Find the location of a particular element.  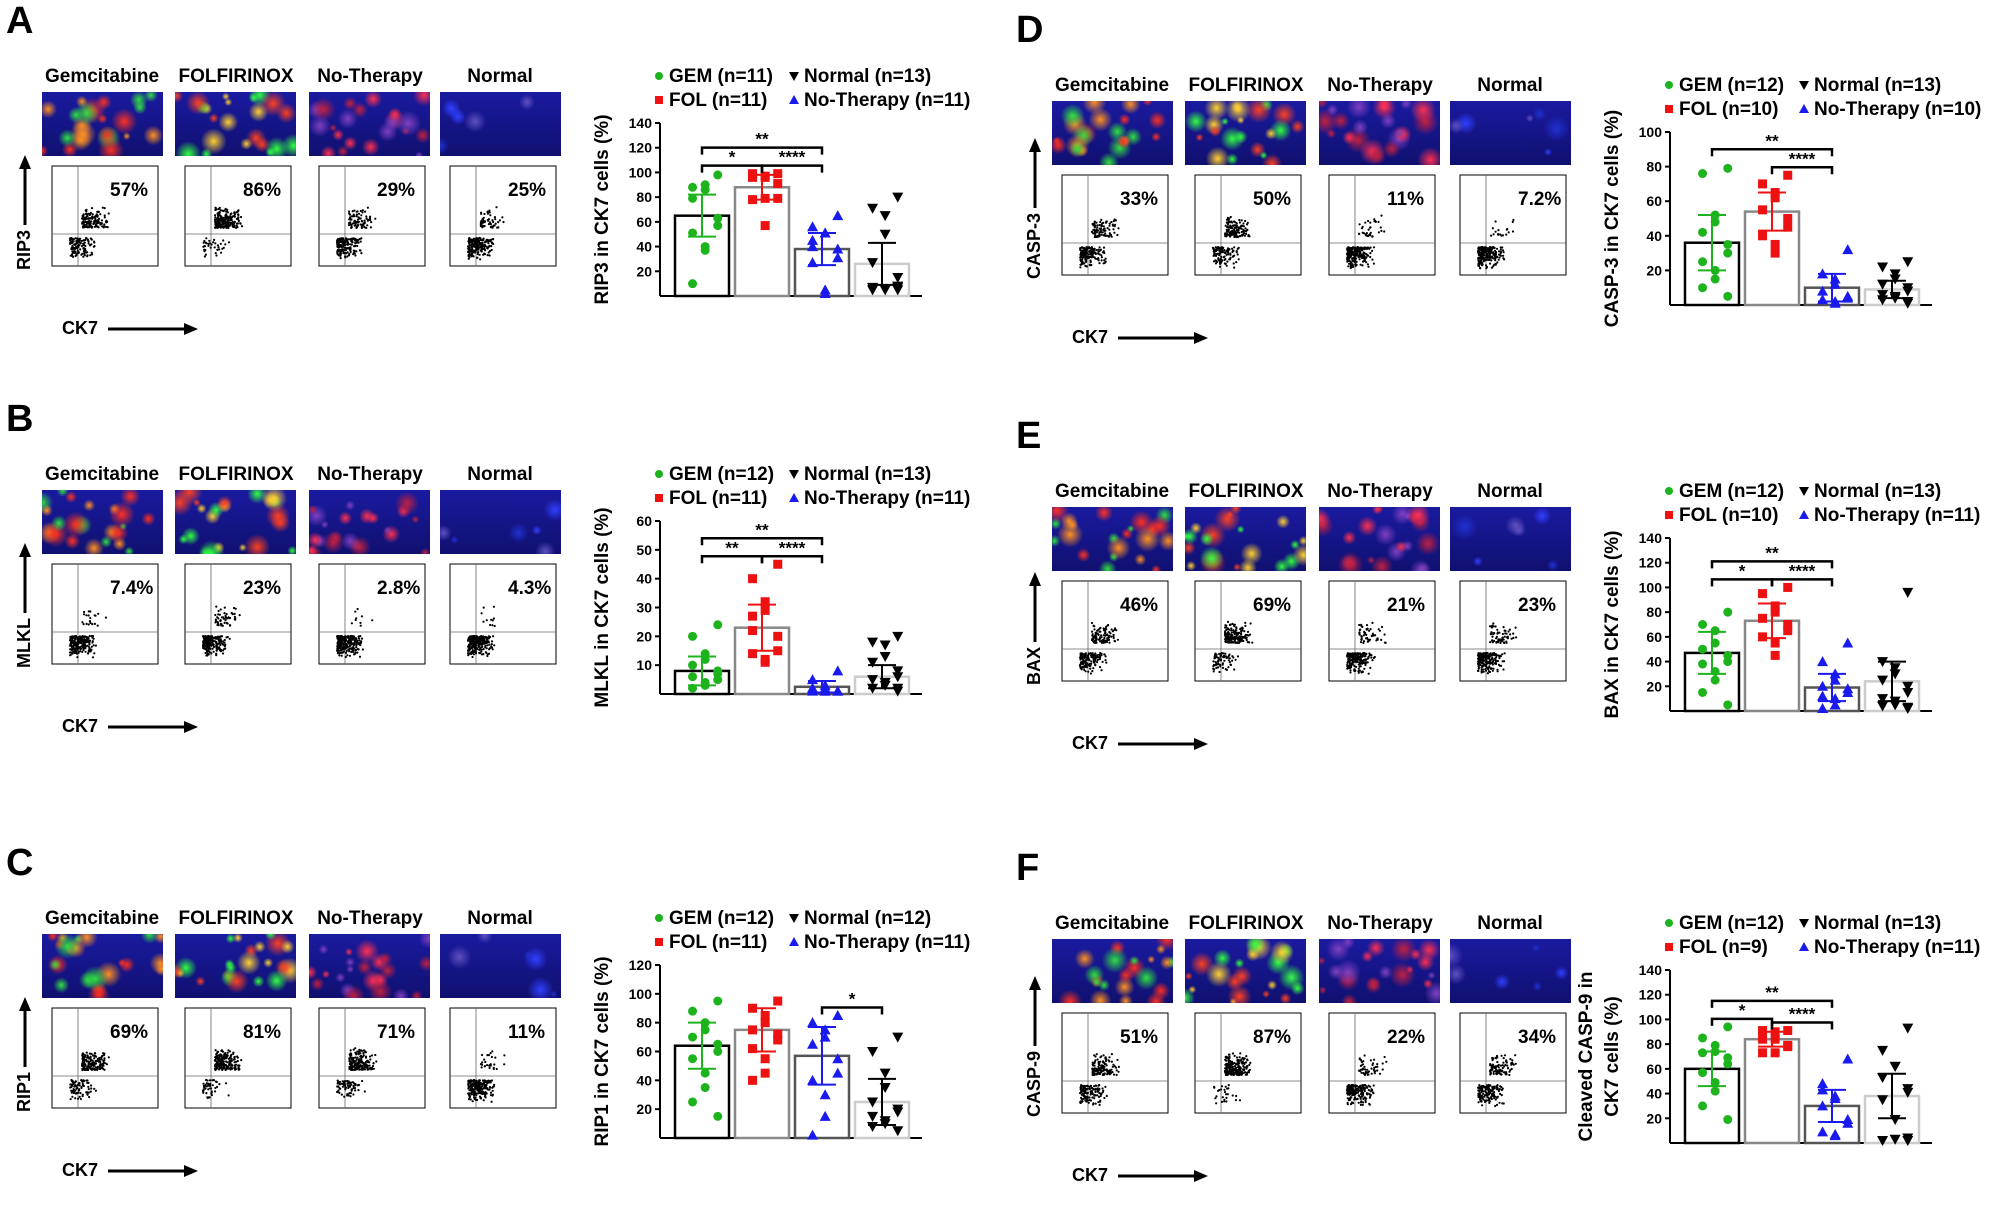

significance-label: ** is located at coordinates (1772, 140).